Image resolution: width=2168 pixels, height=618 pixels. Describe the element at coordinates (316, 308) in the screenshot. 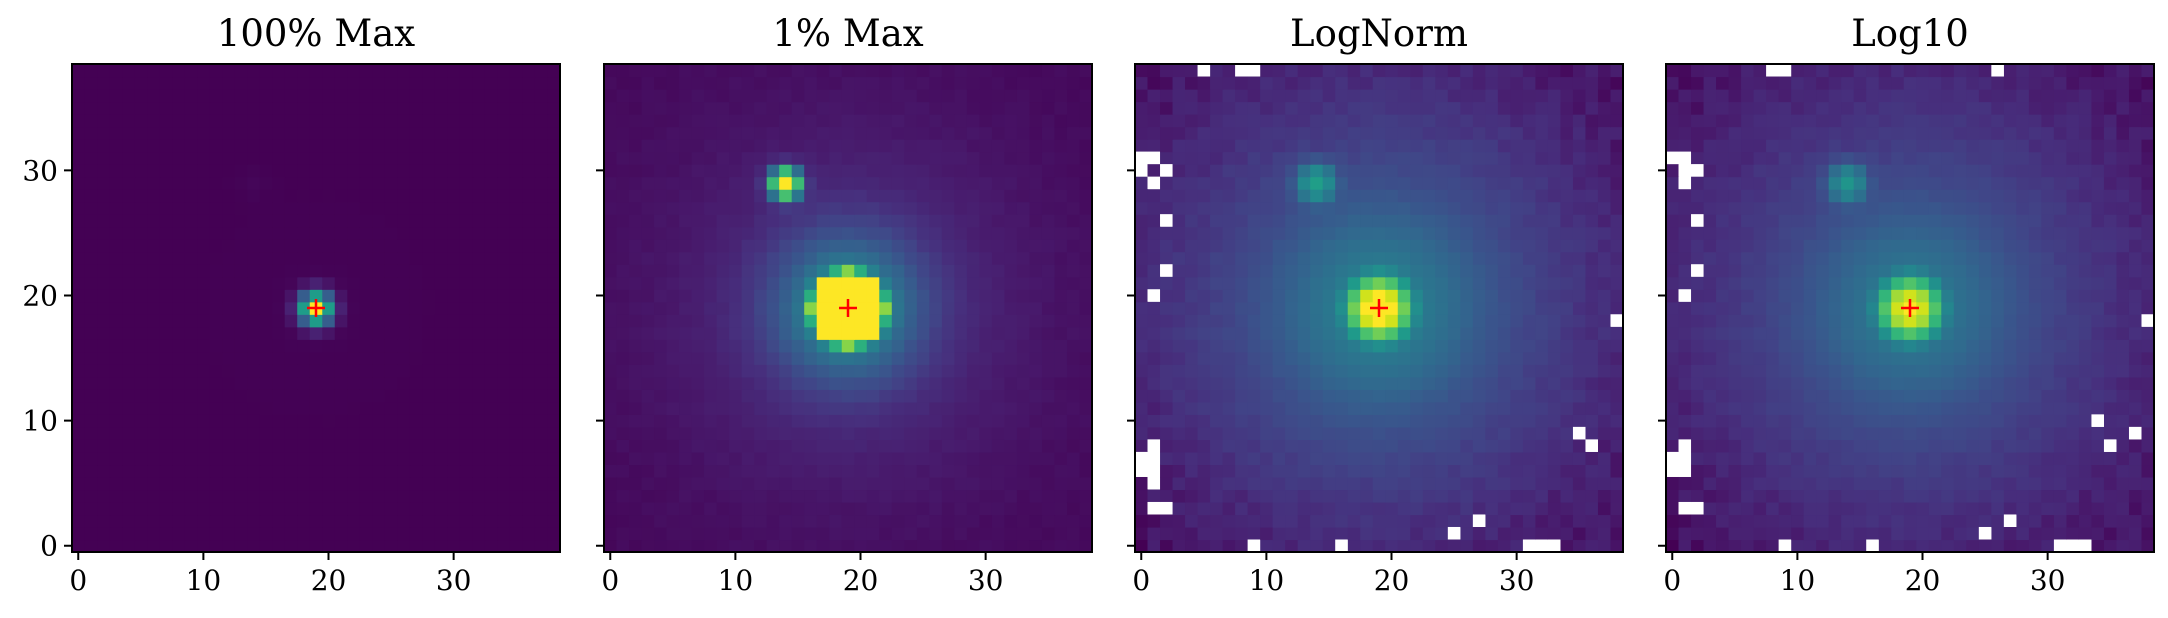

I see `center-marker` at that location.